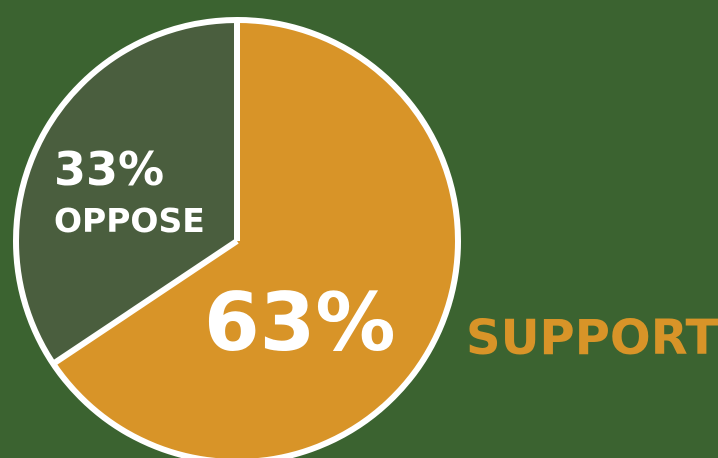 This screenshot has height=458, width=718. Describe the element at coordinates (109, 169) in the screenshot. I see `oppose-percent-label: 33%` at that location.